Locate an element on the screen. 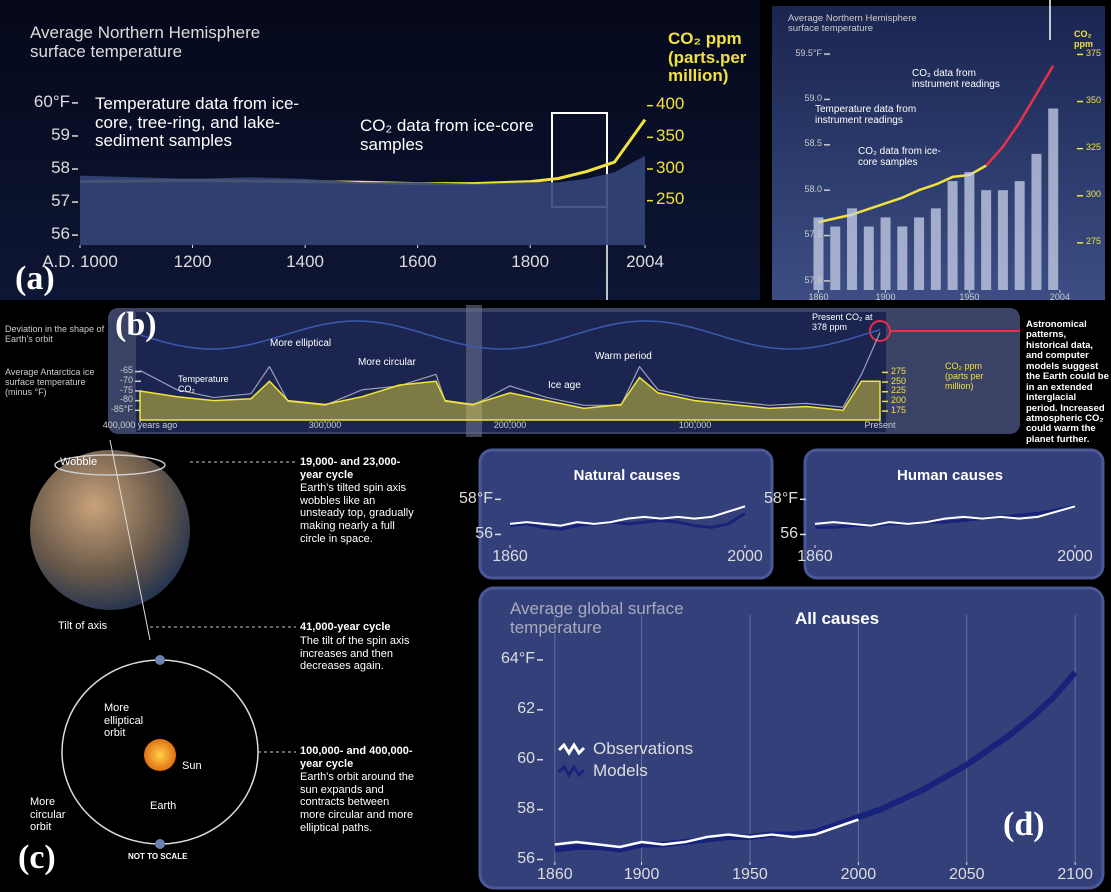 The width and height of the screenshot is (1111, 892). y2-tick-label: 250 is located at coordinates (670, 199).